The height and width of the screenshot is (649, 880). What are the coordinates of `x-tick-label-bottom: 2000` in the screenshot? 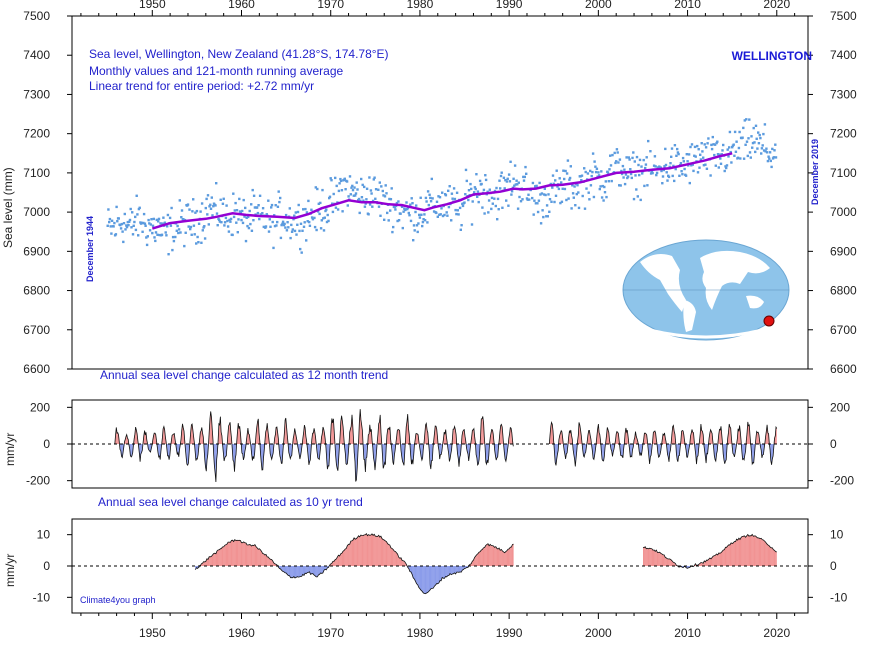 It's located at (598, 633).